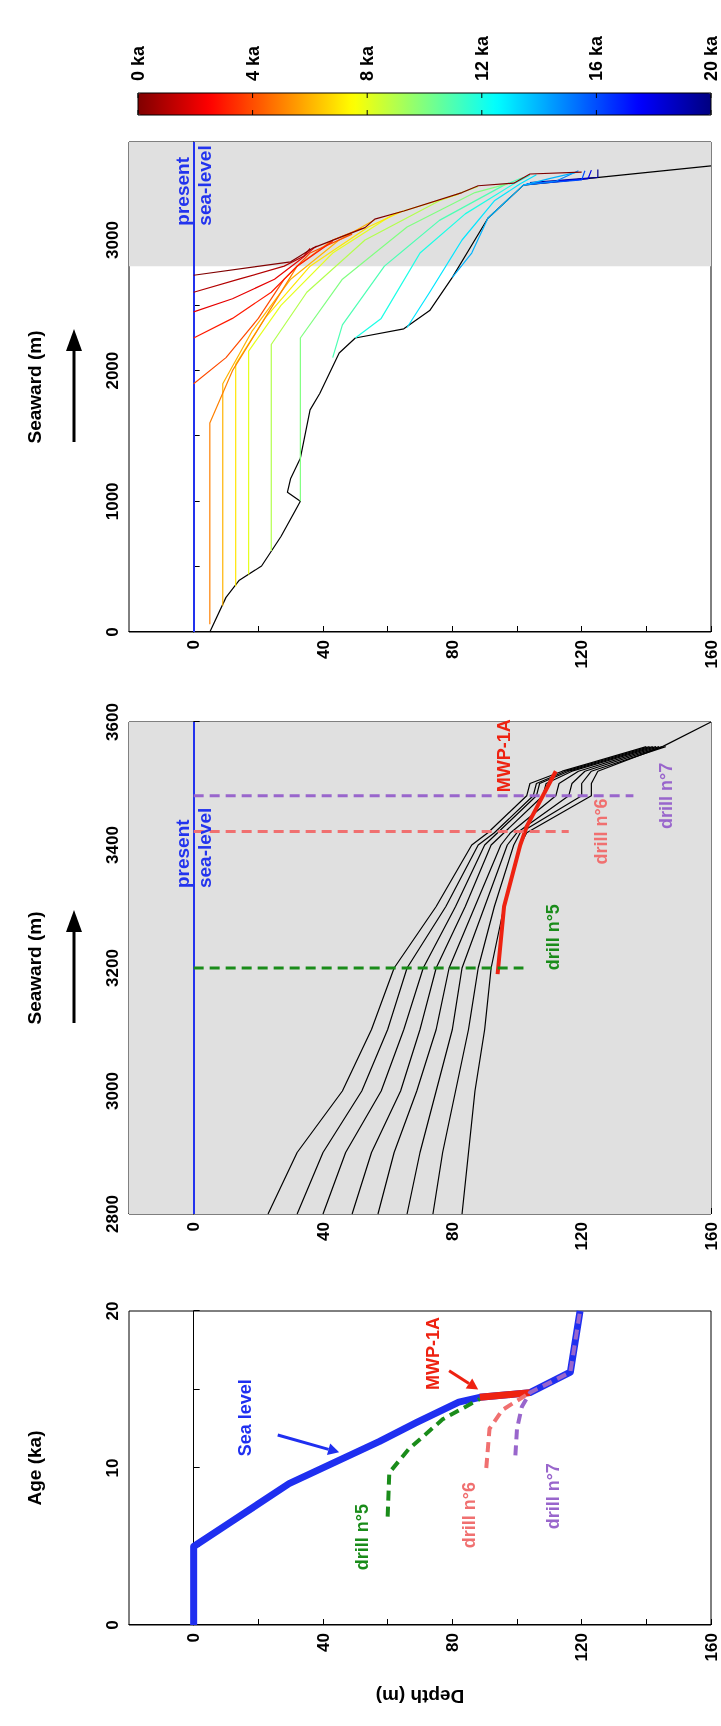  Describe the element at coordinates (481, 57) in the screenshot. I see `color-bar-label: 12 ka` at that location.